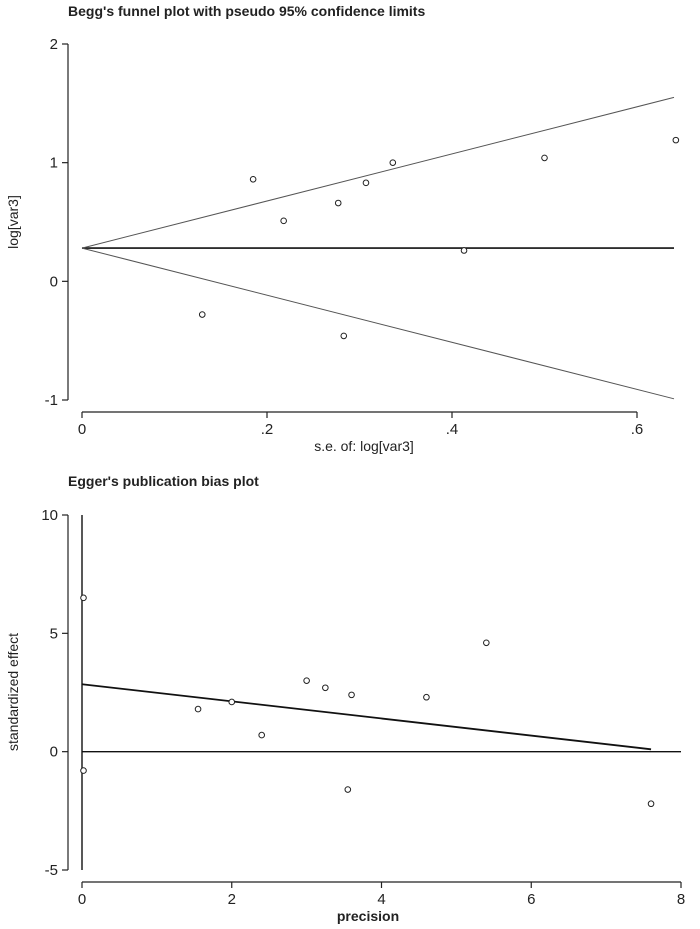  I want to click on egger-x-tick-label: 2, so click(232, 899).